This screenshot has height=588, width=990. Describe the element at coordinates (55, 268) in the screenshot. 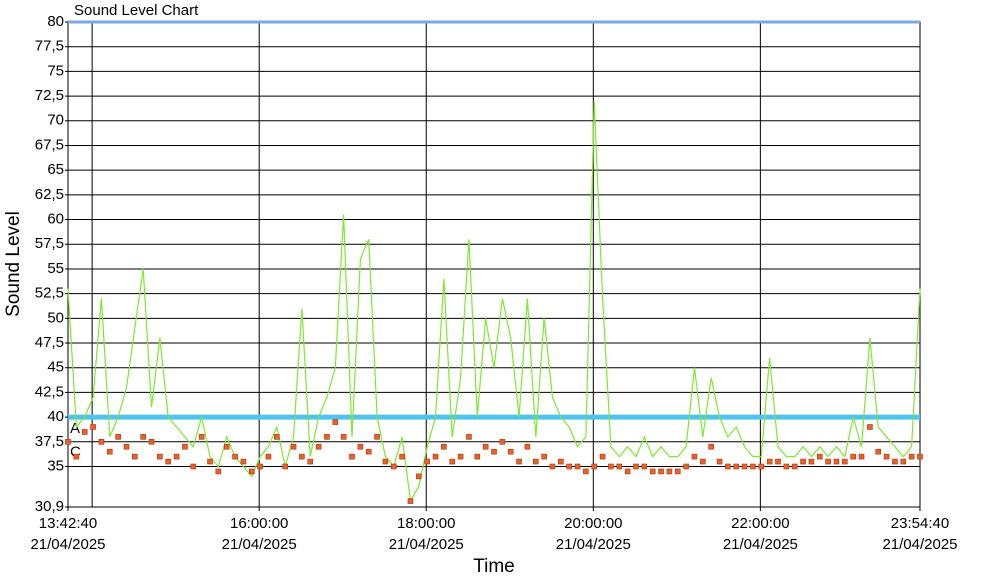

I see `y-tick-label: 55` at that location.